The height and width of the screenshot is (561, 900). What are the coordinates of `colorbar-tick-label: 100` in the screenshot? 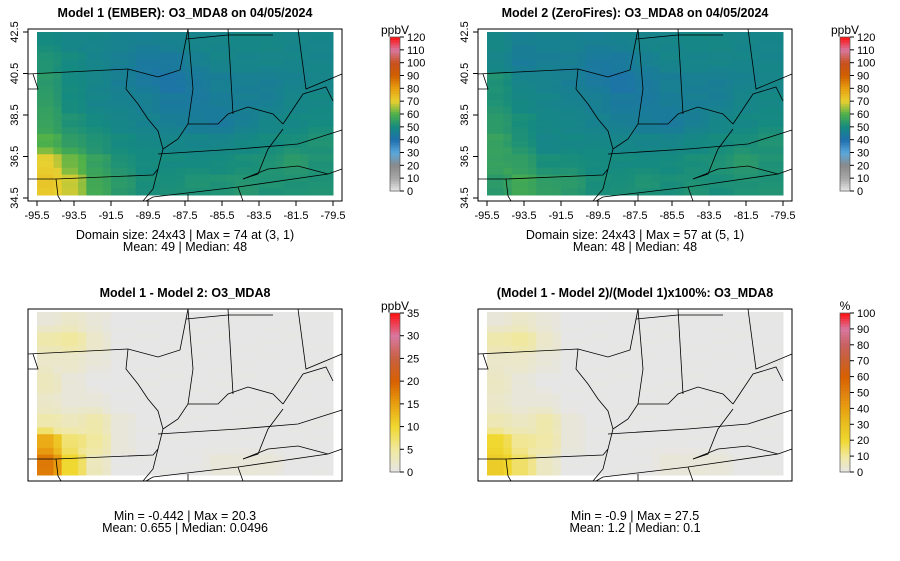 It's located at (416, 64).